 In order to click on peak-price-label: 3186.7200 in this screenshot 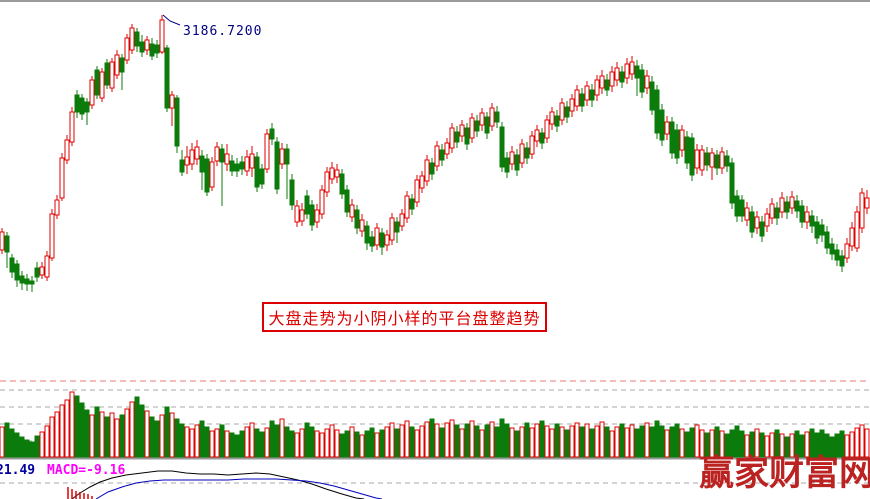, I will do `click(223, 31)`.